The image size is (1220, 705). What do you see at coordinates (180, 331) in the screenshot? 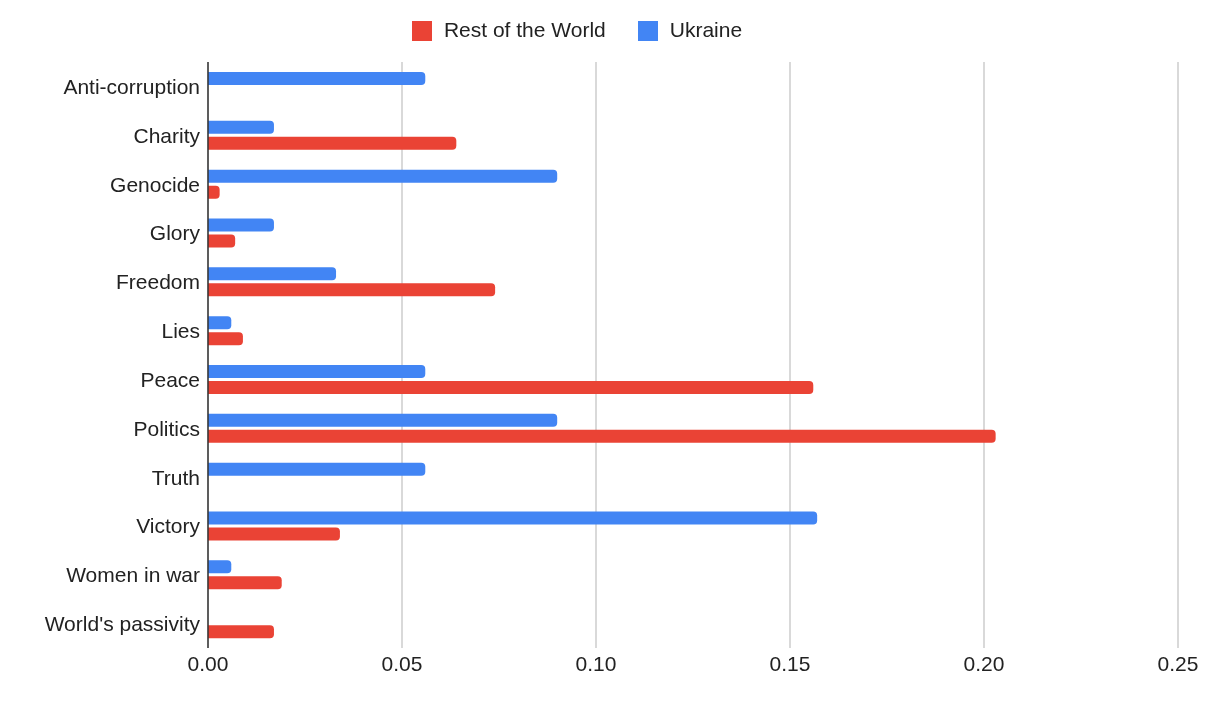
I see `y-tick-label: Lies` at bounding box center [180, 331].